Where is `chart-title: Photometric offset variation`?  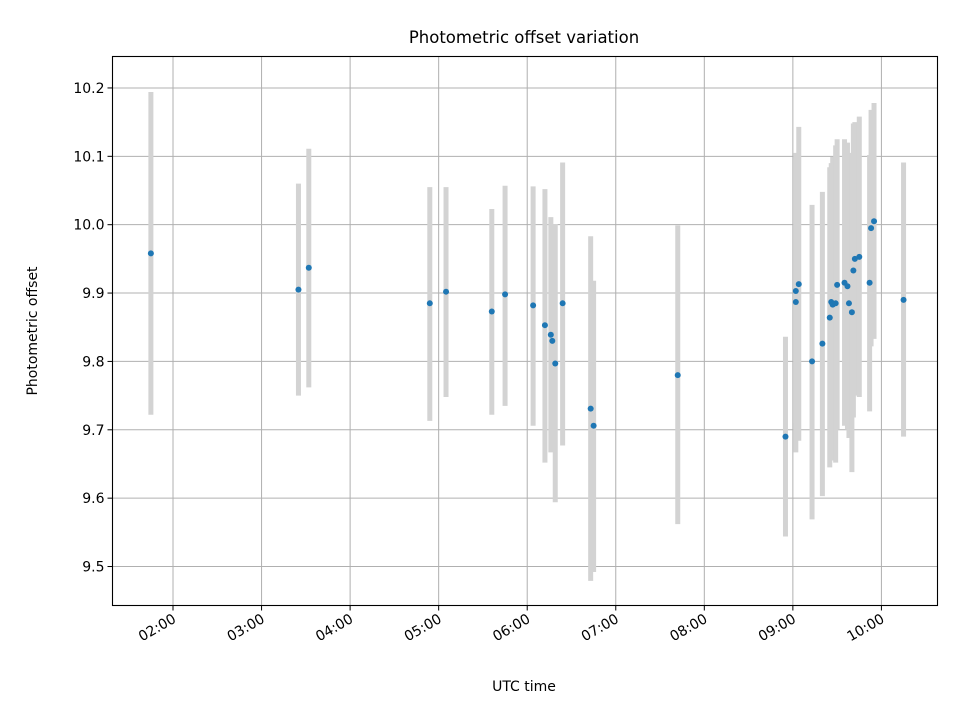 chart-title: Photometric offset variation is located at coordinates (524, 37).